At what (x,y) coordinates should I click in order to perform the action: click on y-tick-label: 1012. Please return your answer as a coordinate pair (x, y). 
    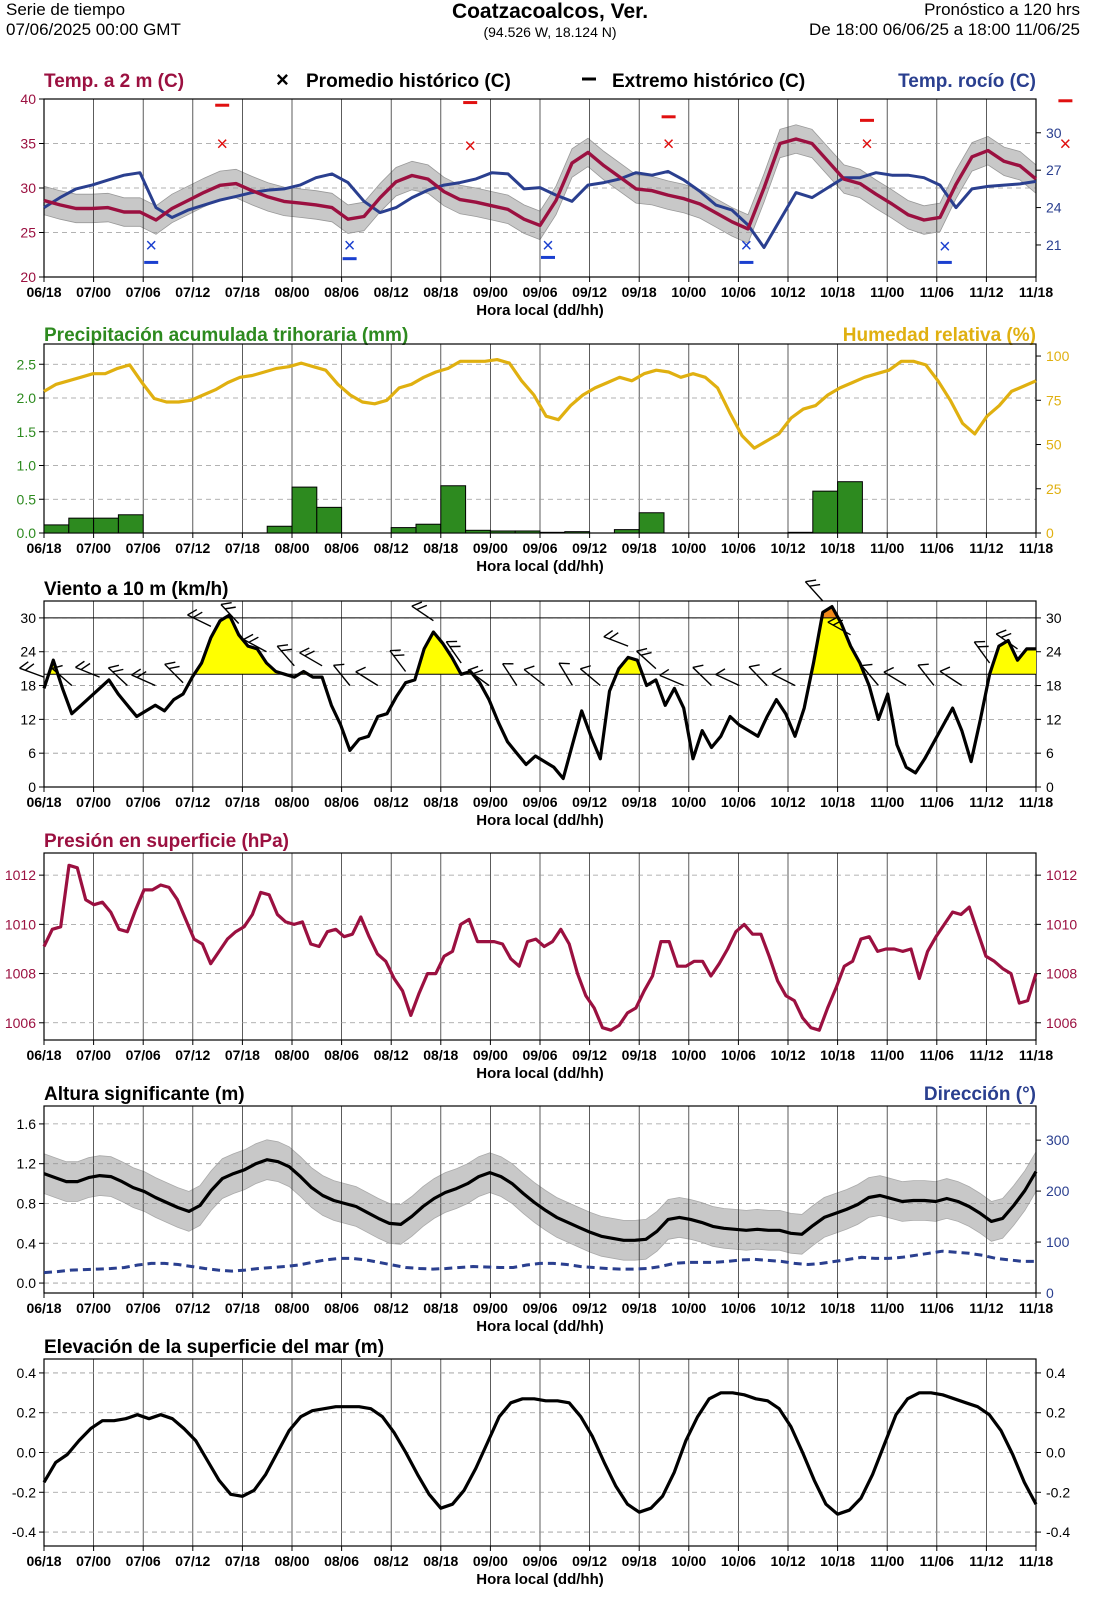
    Looking at the image, I should click on (20, 875).